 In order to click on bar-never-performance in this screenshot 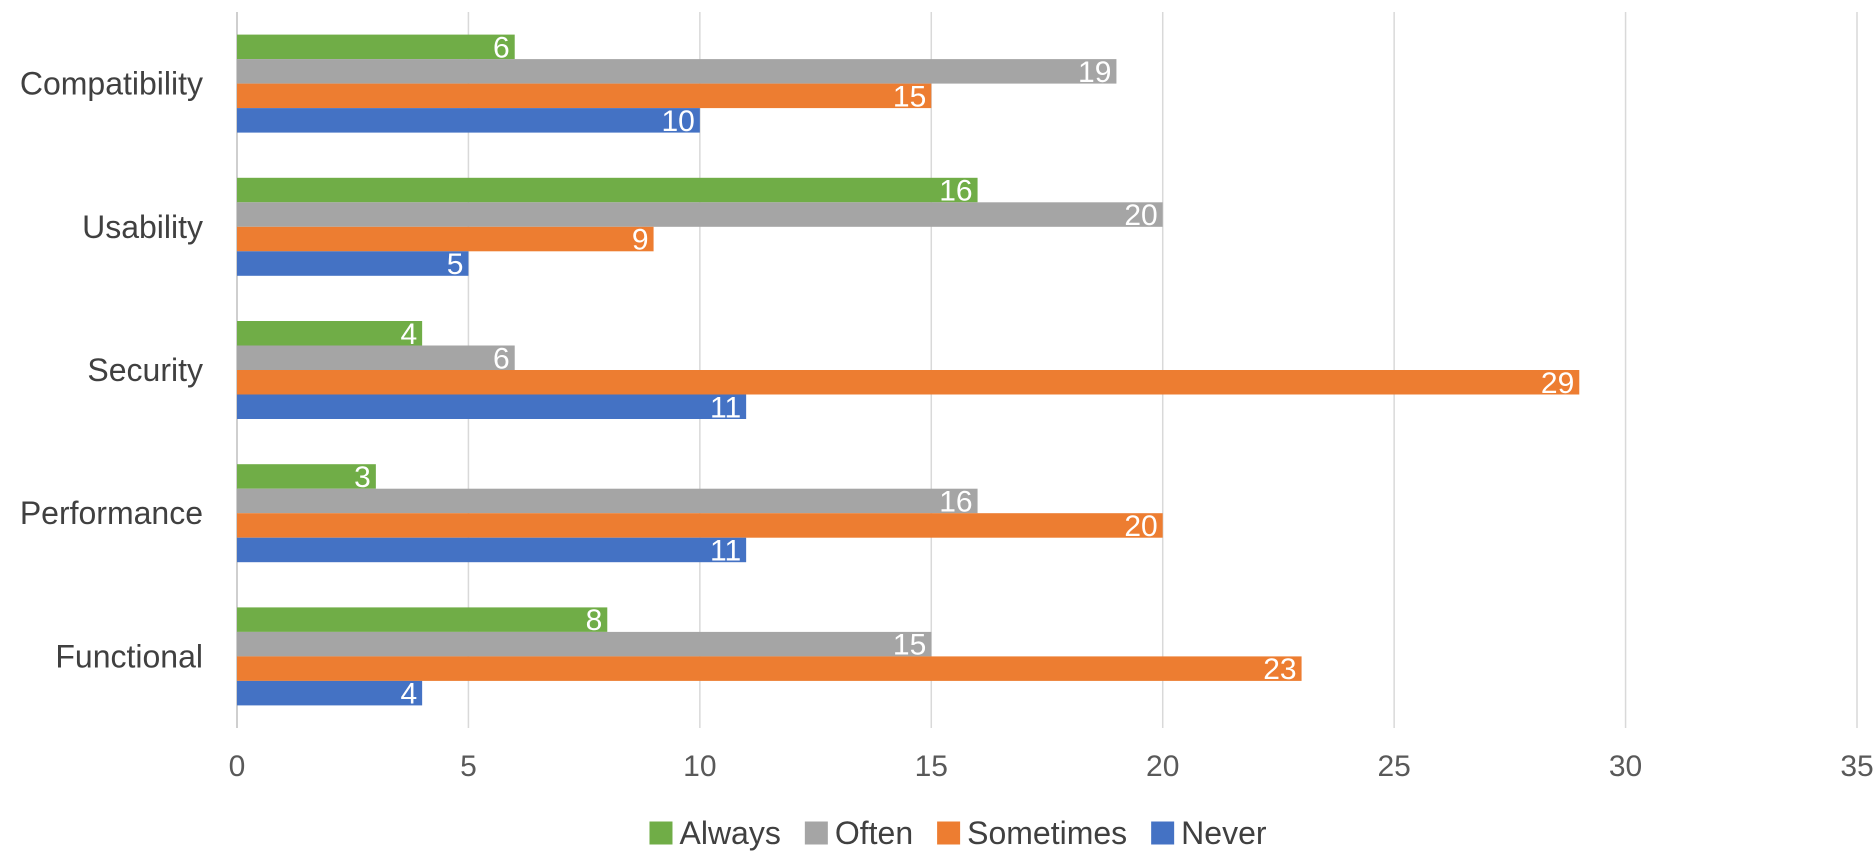, I will do `click(492, 550)`.